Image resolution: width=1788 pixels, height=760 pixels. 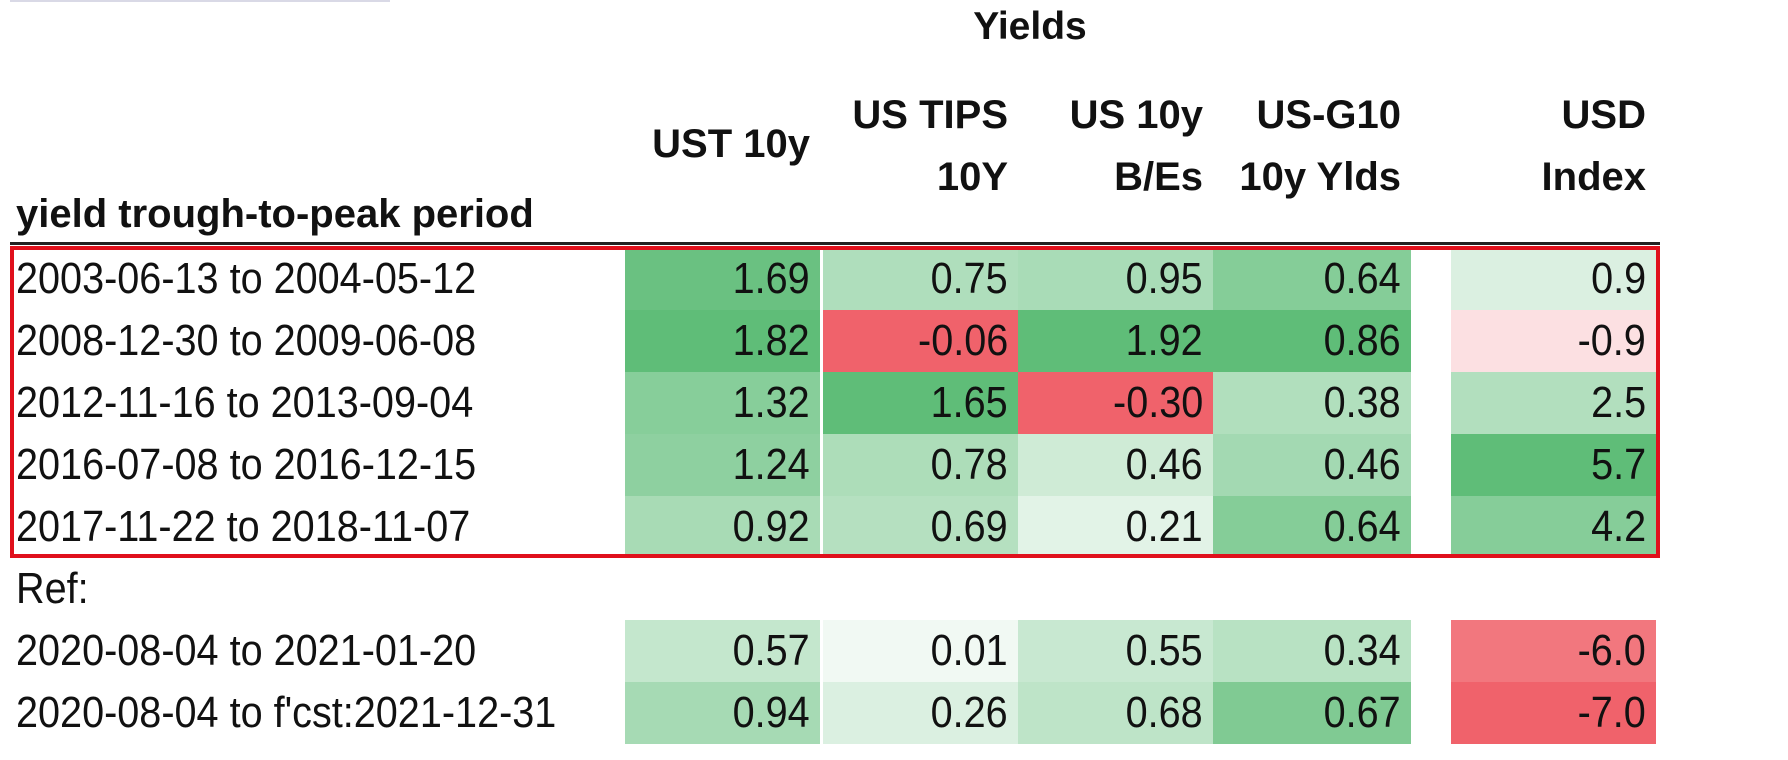 What do you see at coordinates (920, 527) in the screenshot?
I see `table-cell: 0.69` at bounding box center [920, 527].